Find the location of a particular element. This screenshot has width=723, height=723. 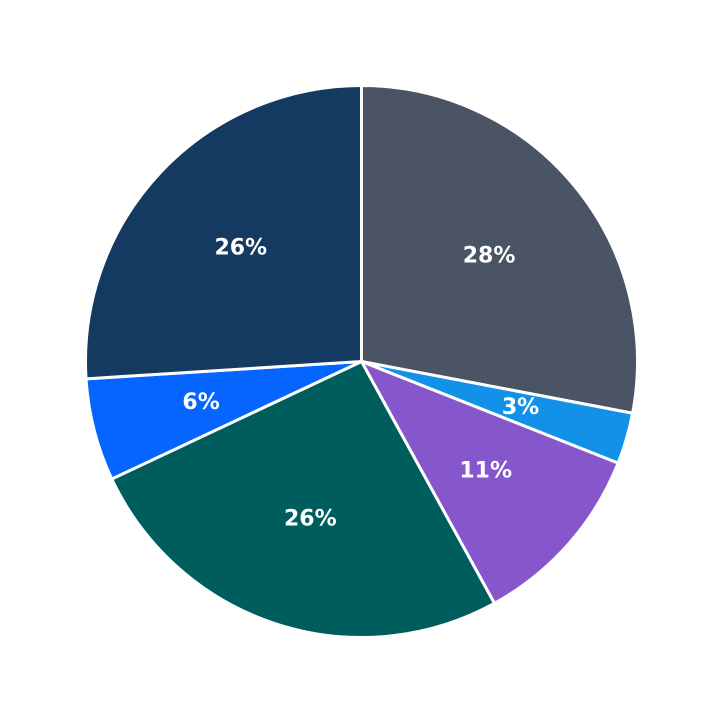

pie-slice-label-5: 26% is located at coordinates (240, 248).